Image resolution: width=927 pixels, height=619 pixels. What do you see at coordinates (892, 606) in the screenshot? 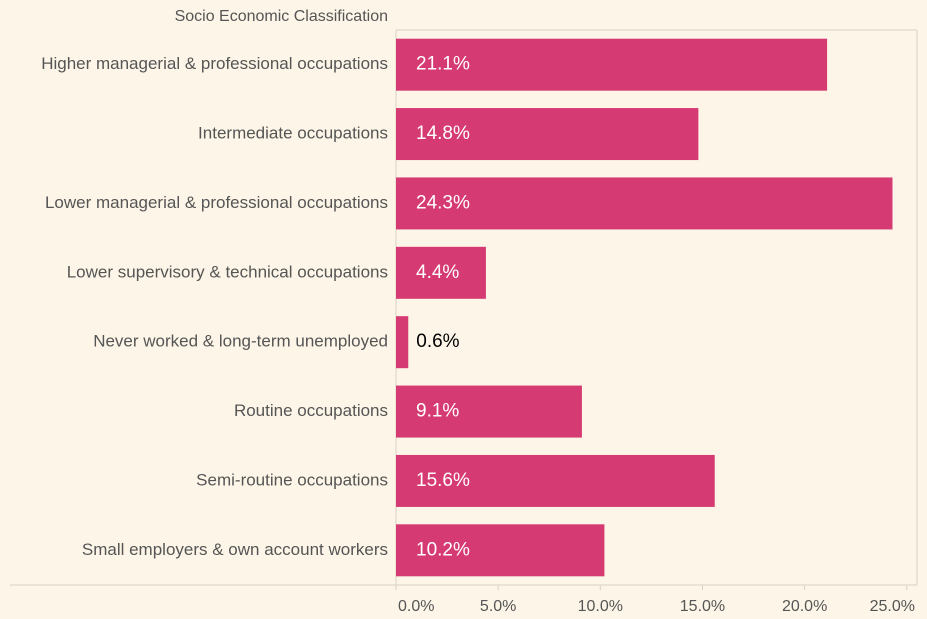
I see `x-tick-label: 25.0%` at bounding box center [892, 606].